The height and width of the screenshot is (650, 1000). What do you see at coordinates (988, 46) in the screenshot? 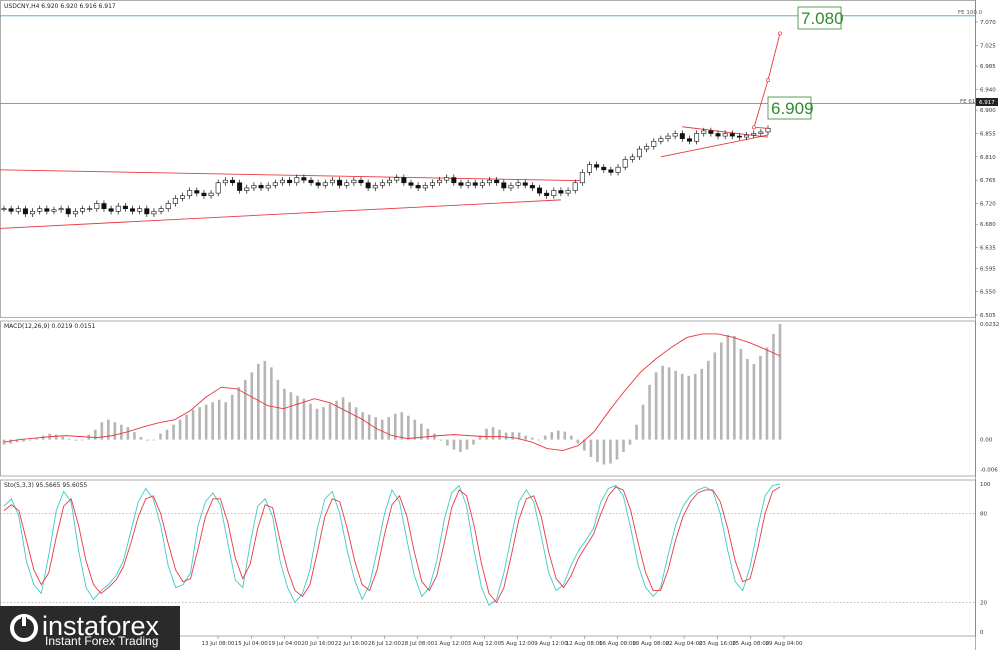
I see `price-tick-label: 7.025` at bounding box center [988, 46].